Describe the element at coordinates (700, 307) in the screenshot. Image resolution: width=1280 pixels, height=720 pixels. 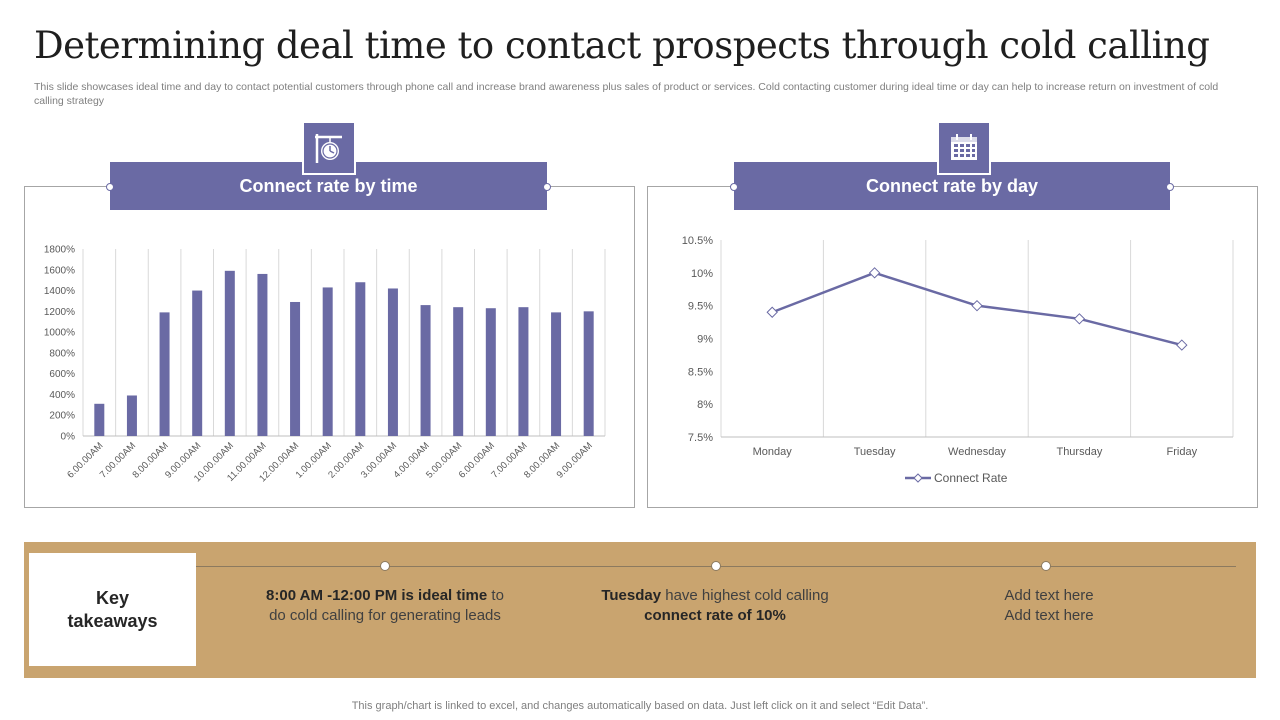
I see `y-tick-label: 9.5%` at that location.